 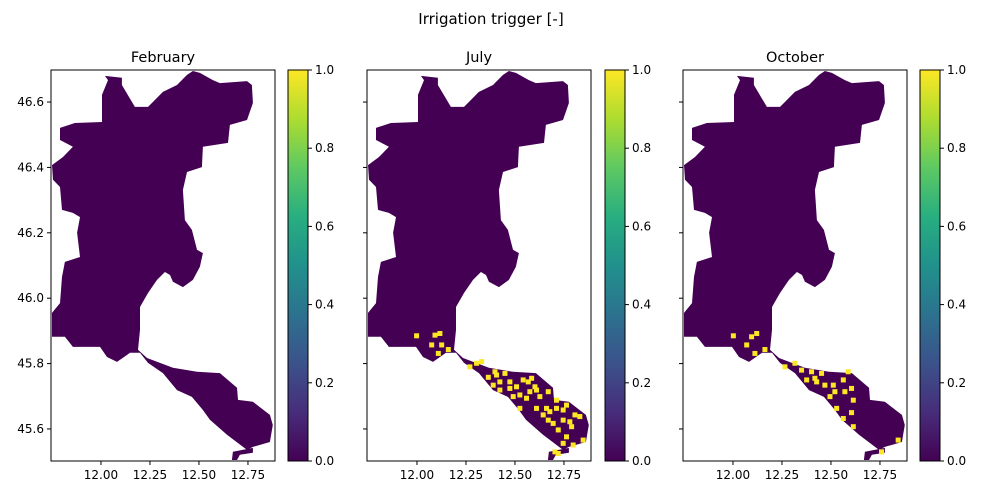 I want to click on x-tick-label: 12.00, so click(x=417, y=475).